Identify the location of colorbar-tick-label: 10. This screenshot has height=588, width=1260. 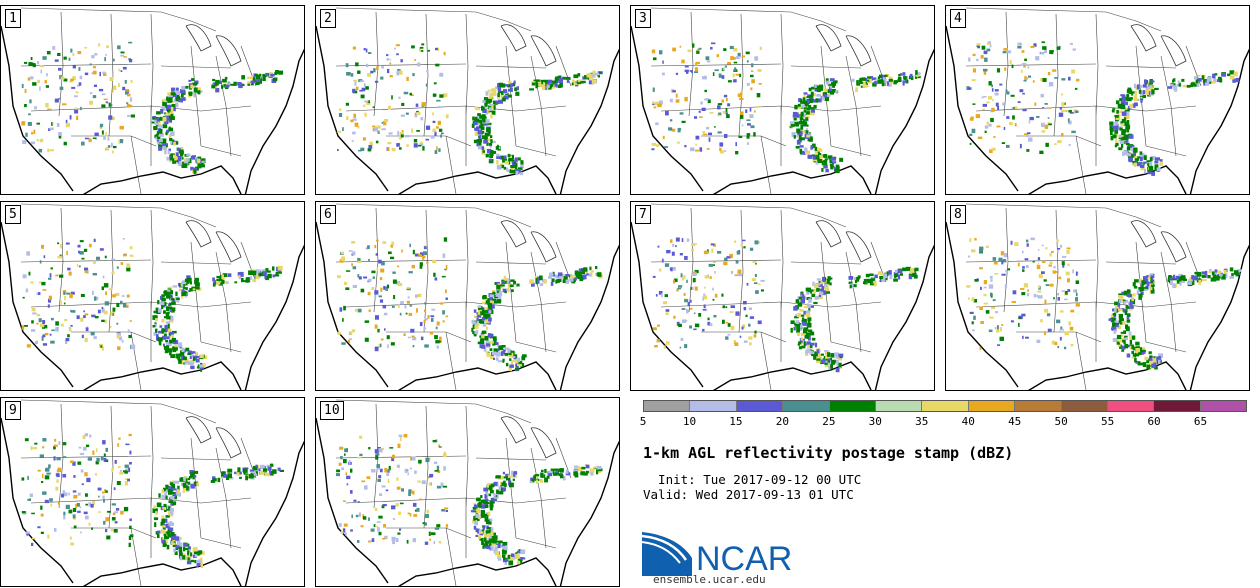
(689, 421).